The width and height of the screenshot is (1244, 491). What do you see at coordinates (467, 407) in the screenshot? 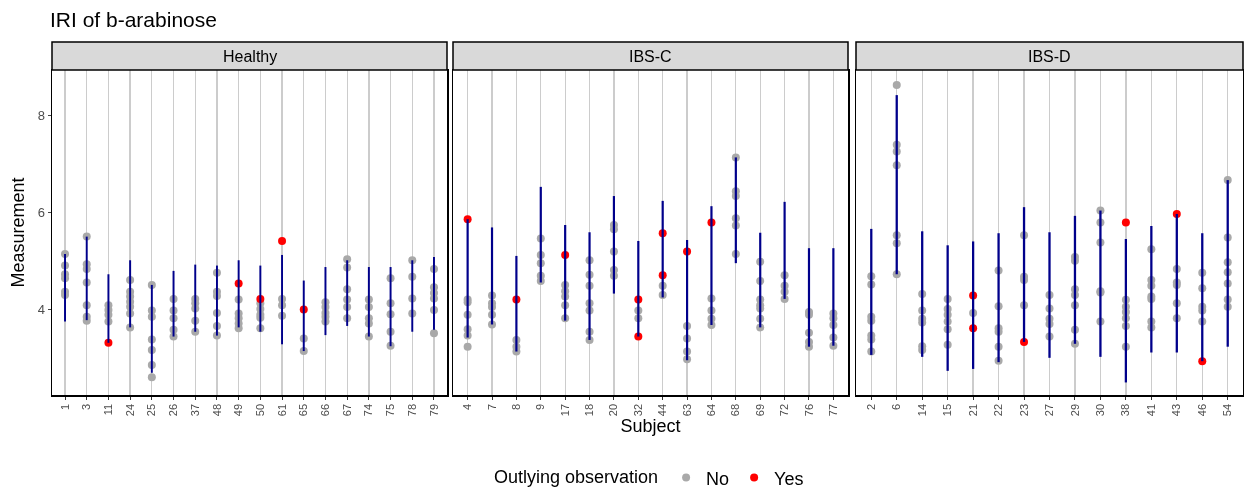
I see `x-tick-label: 4` at bounding box center [467, 407].